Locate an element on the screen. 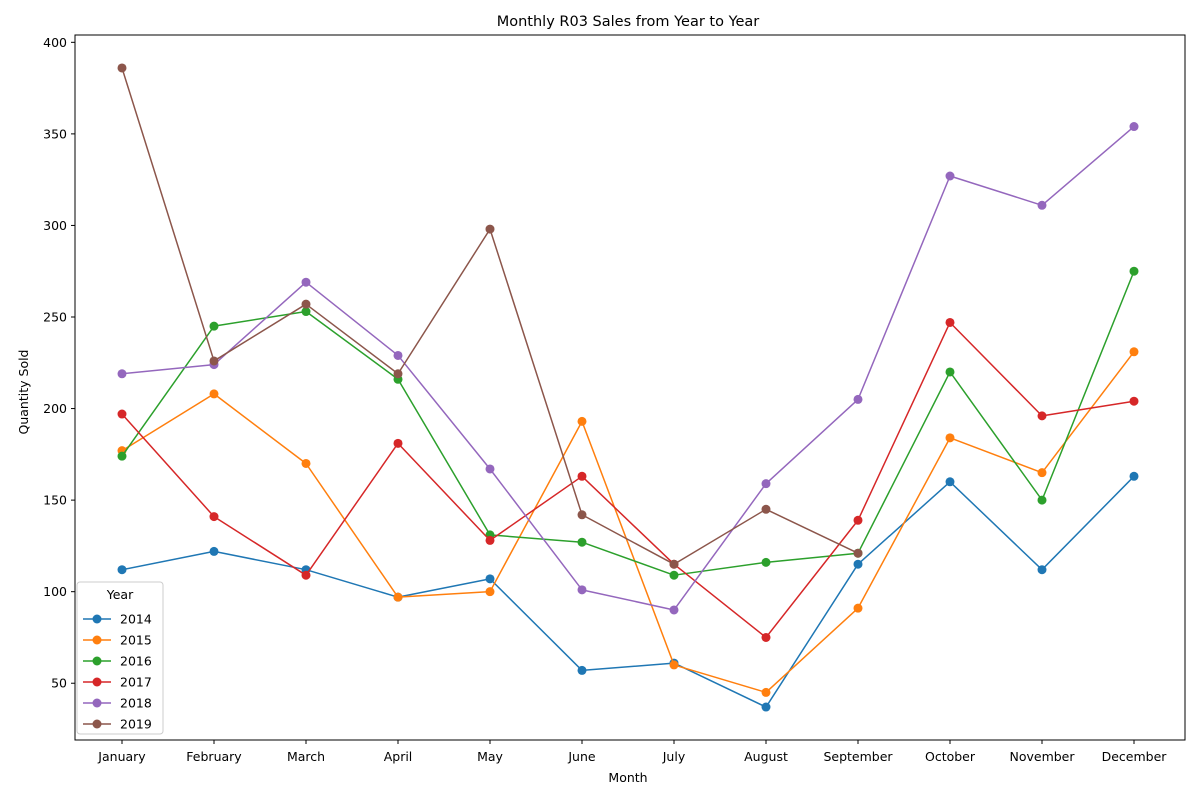 This screenshot has height=800, width=1200. legend-label: 2018 is located at coordinates (136, 703).